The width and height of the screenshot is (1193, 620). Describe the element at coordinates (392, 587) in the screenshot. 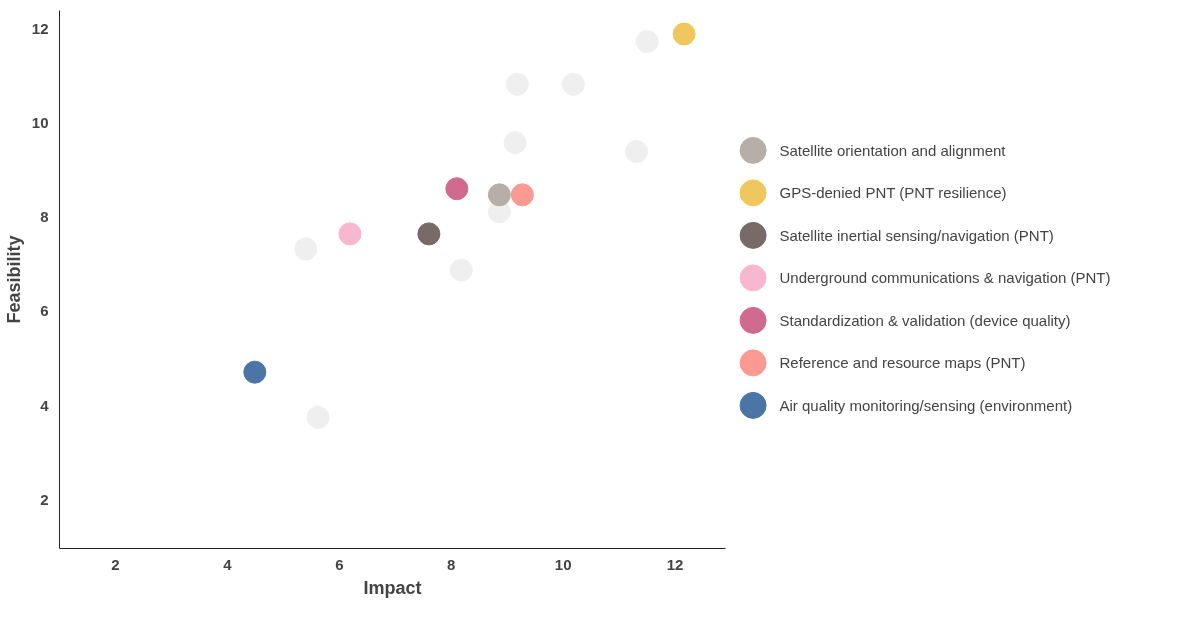

I see `x-axis-title: Impact` at that location.